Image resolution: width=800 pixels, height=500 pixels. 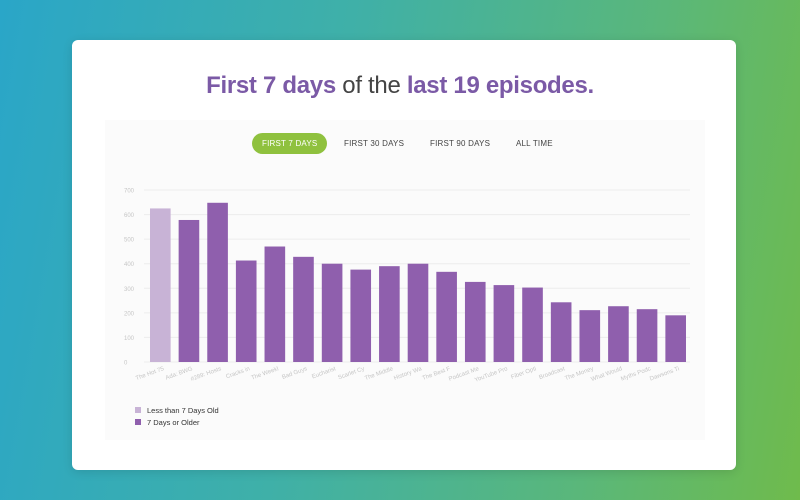 What do you see at coordinates (129, 290) in the screenshot?
I see `y-tick-label: 300` at bounding box center [129, 290].